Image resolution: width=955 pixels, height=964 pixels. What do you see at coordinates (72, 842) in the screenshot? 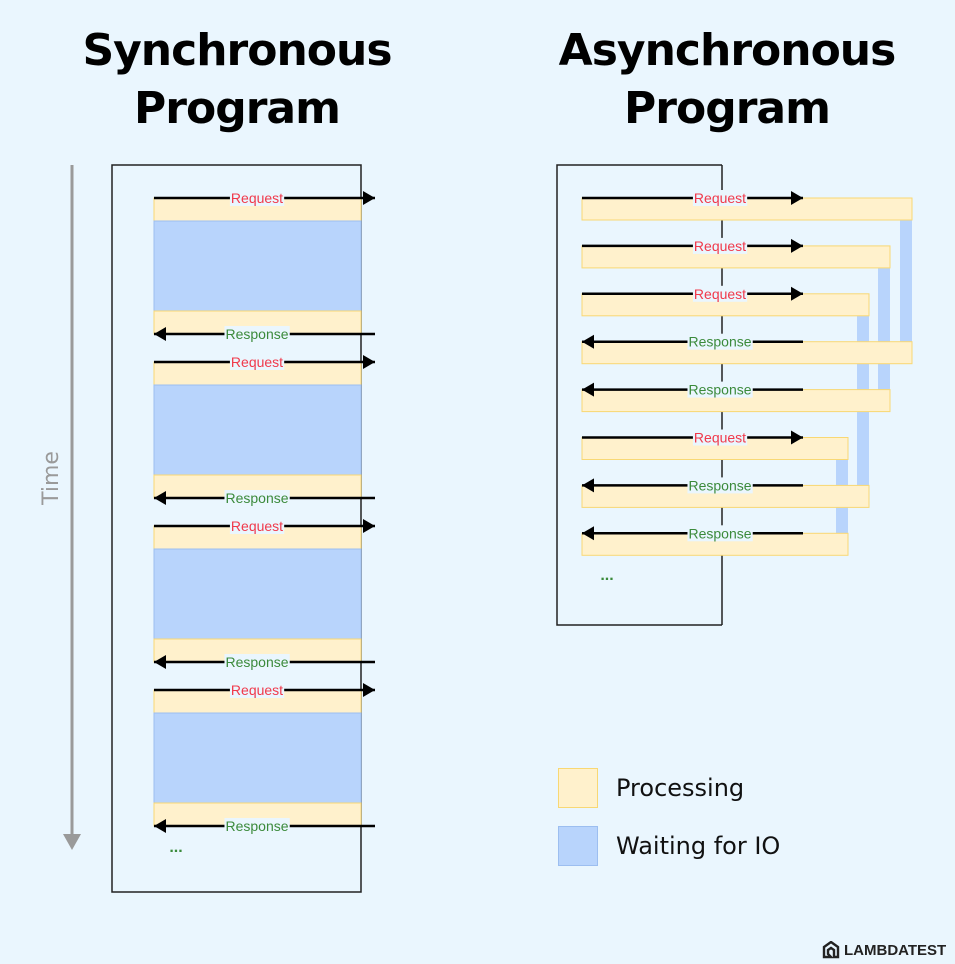
I see `time-arrowhead-icon` at bounding box center [72, 842].